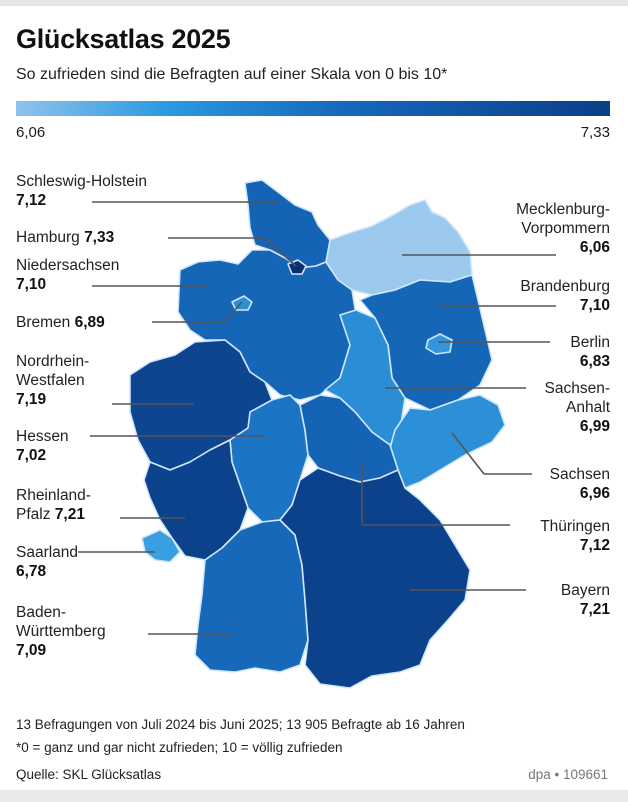 The width and height of the screenshot is (628, 802). I want to click on state-bayern, so click(375, 578).